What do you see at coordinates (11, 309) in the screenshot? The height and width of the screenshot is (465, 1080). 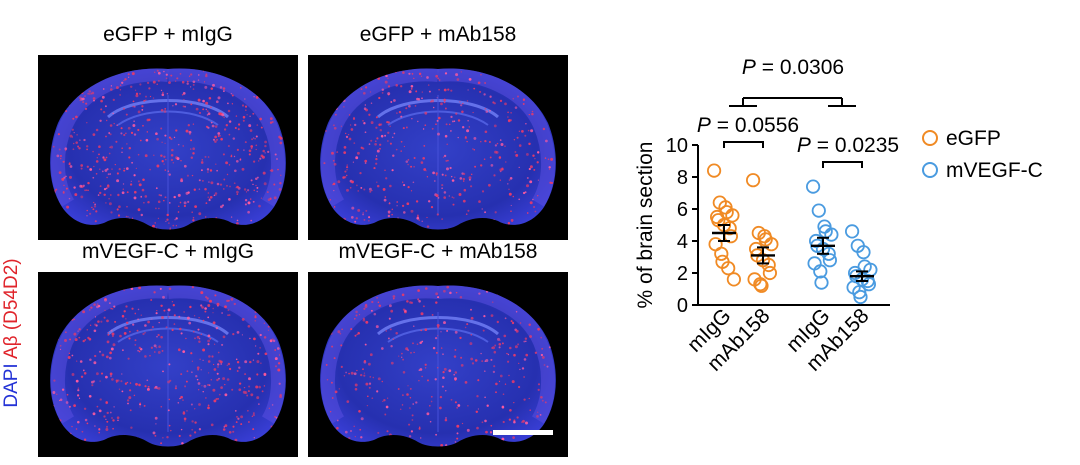 I see `stain-label-abeta: Aβ (D54D2)` at bounding box center [11, 309].